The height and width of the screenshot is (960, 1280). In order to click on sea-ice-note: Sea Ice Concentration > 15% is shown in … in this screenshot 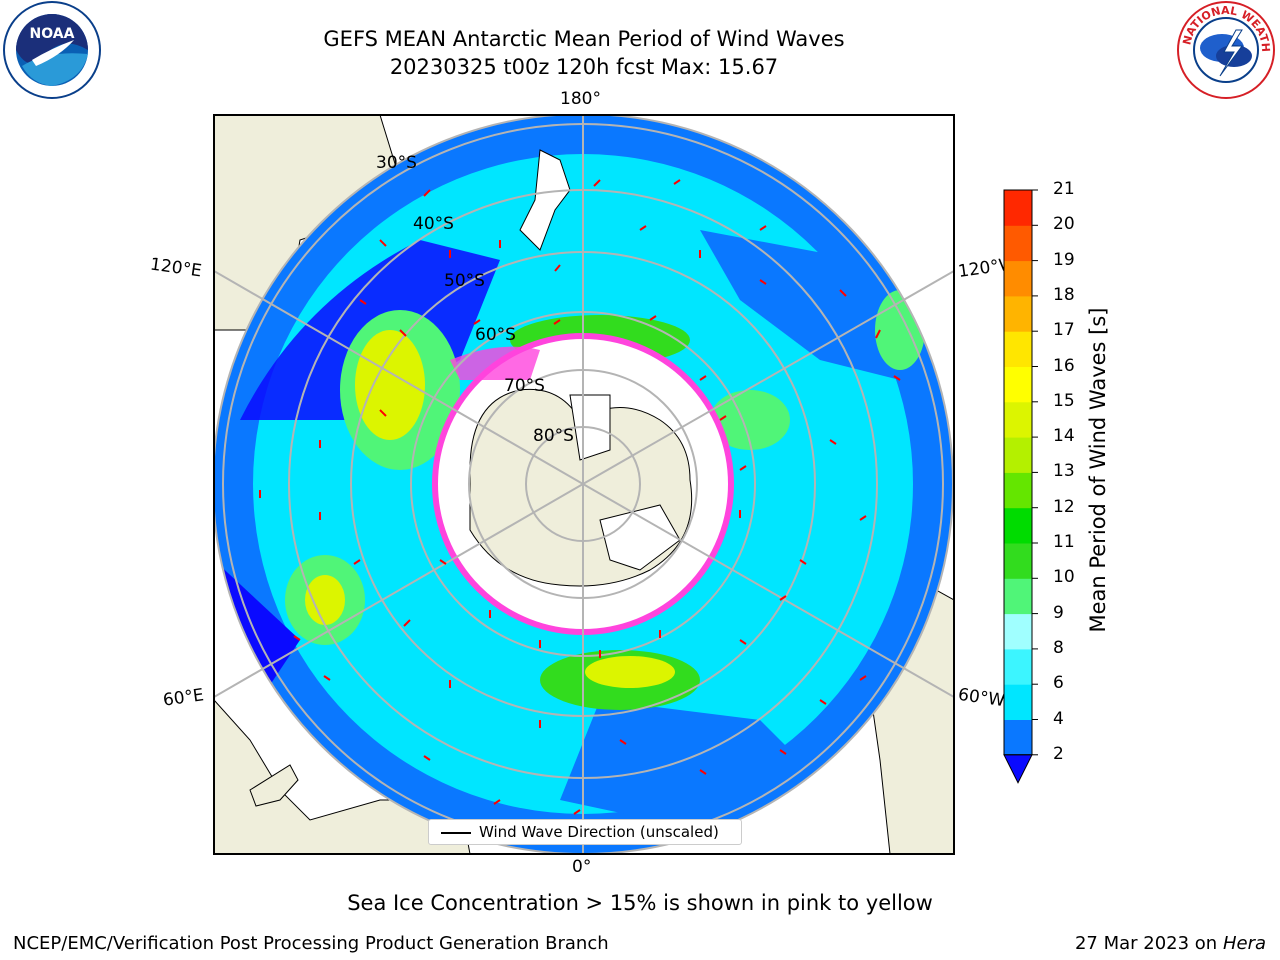, I will do `click(640, 903)`.